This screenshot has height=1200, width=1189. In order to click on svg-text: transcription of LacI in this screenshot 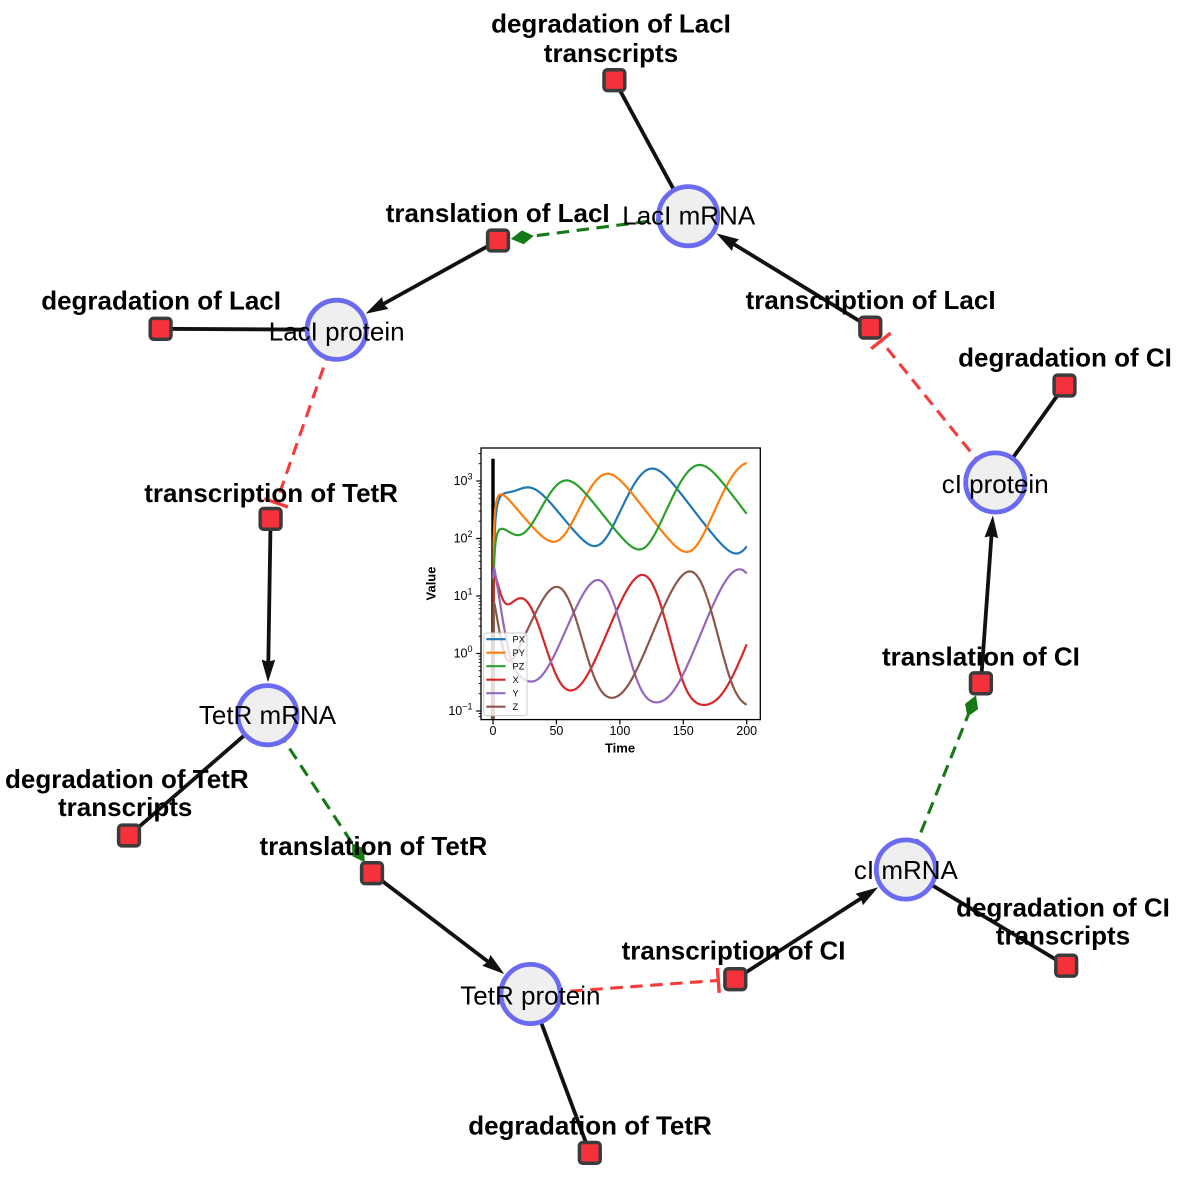, I will do `click(871, 300)`.